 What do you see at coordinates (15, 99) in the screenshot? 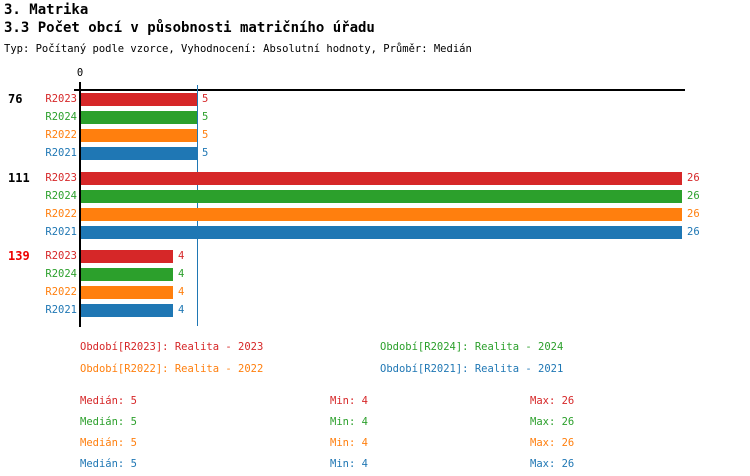
I see `group-label: 76` at bounding box center [15, 99].